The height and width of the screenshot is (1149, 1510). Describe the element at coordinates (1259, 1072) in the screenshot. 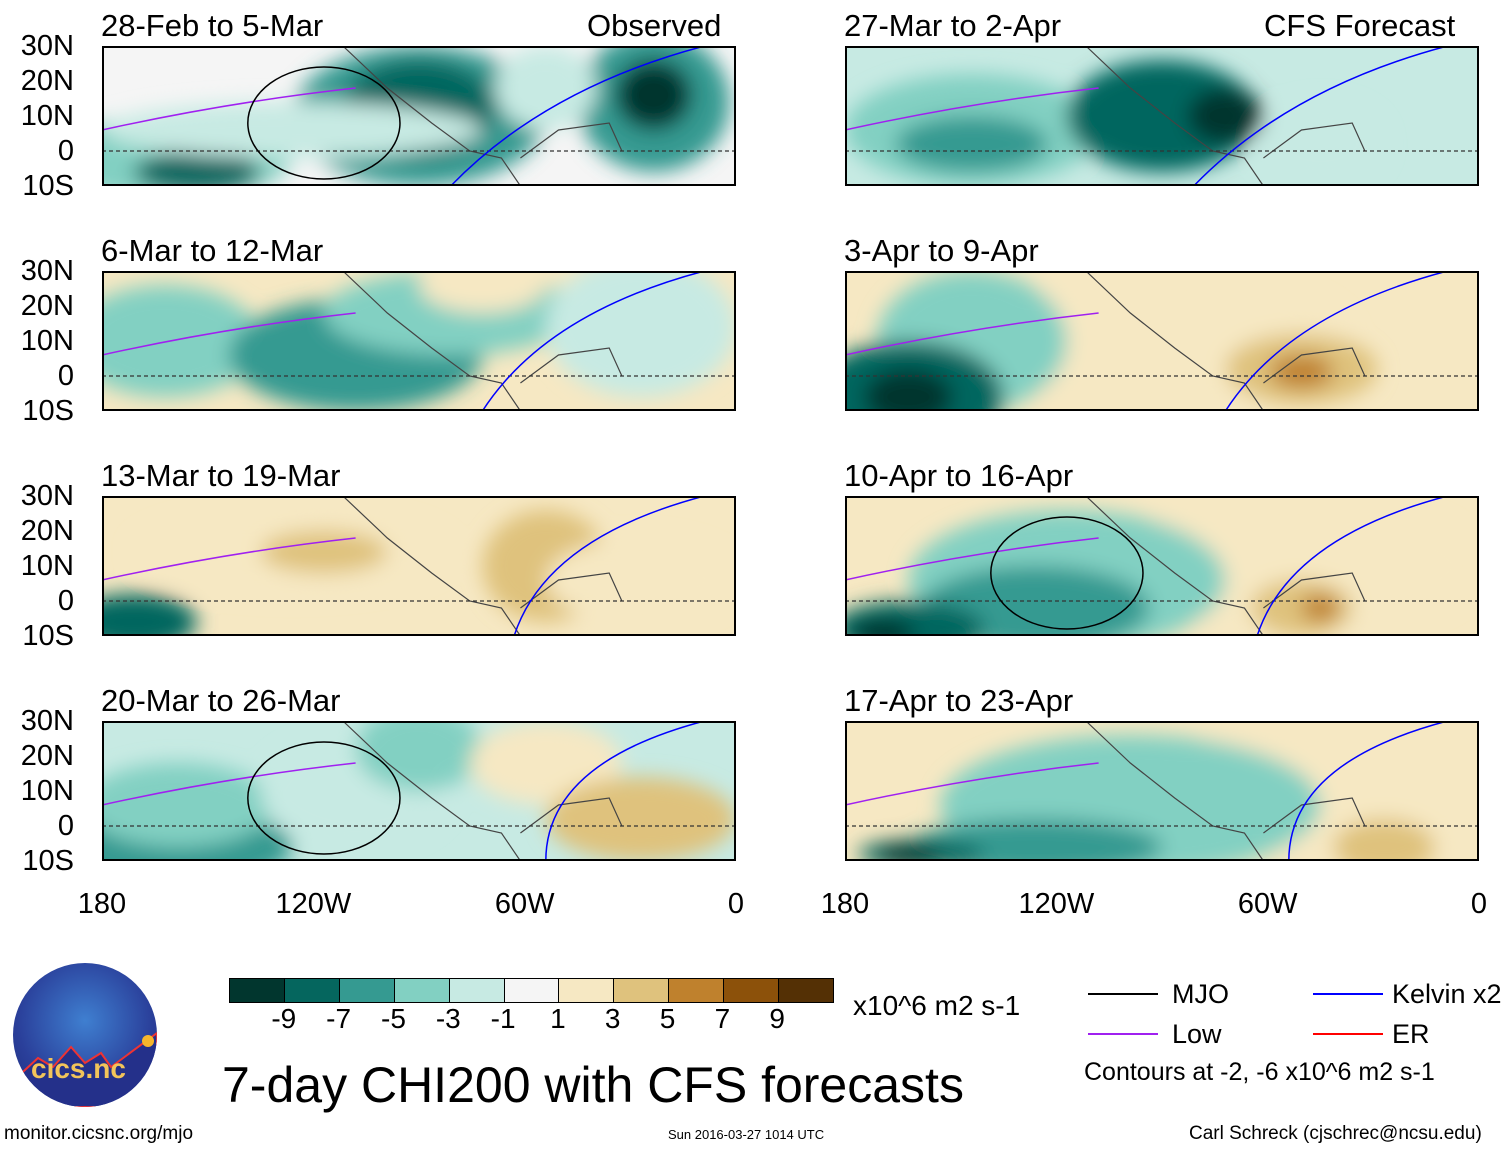

I see `contour-note: Contours at -2, -6 x10^6 m2 s-1` at that location.